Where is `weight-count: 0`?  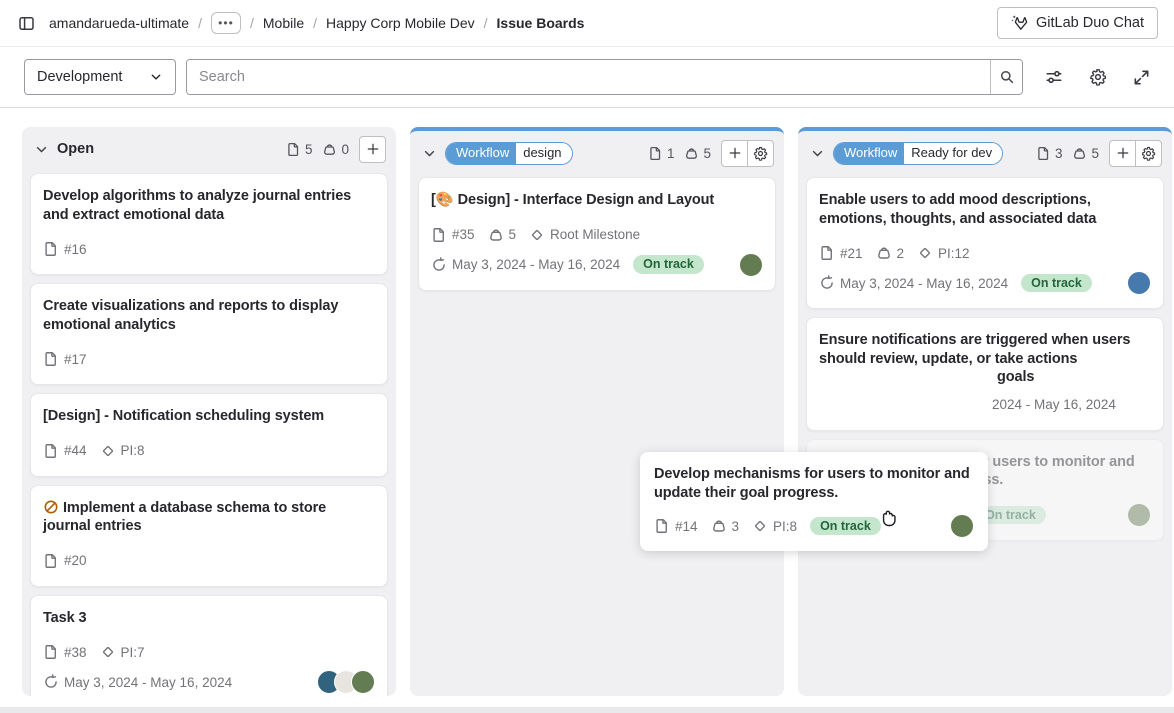
weight-count: 0 is located at coordinates (335, 149).